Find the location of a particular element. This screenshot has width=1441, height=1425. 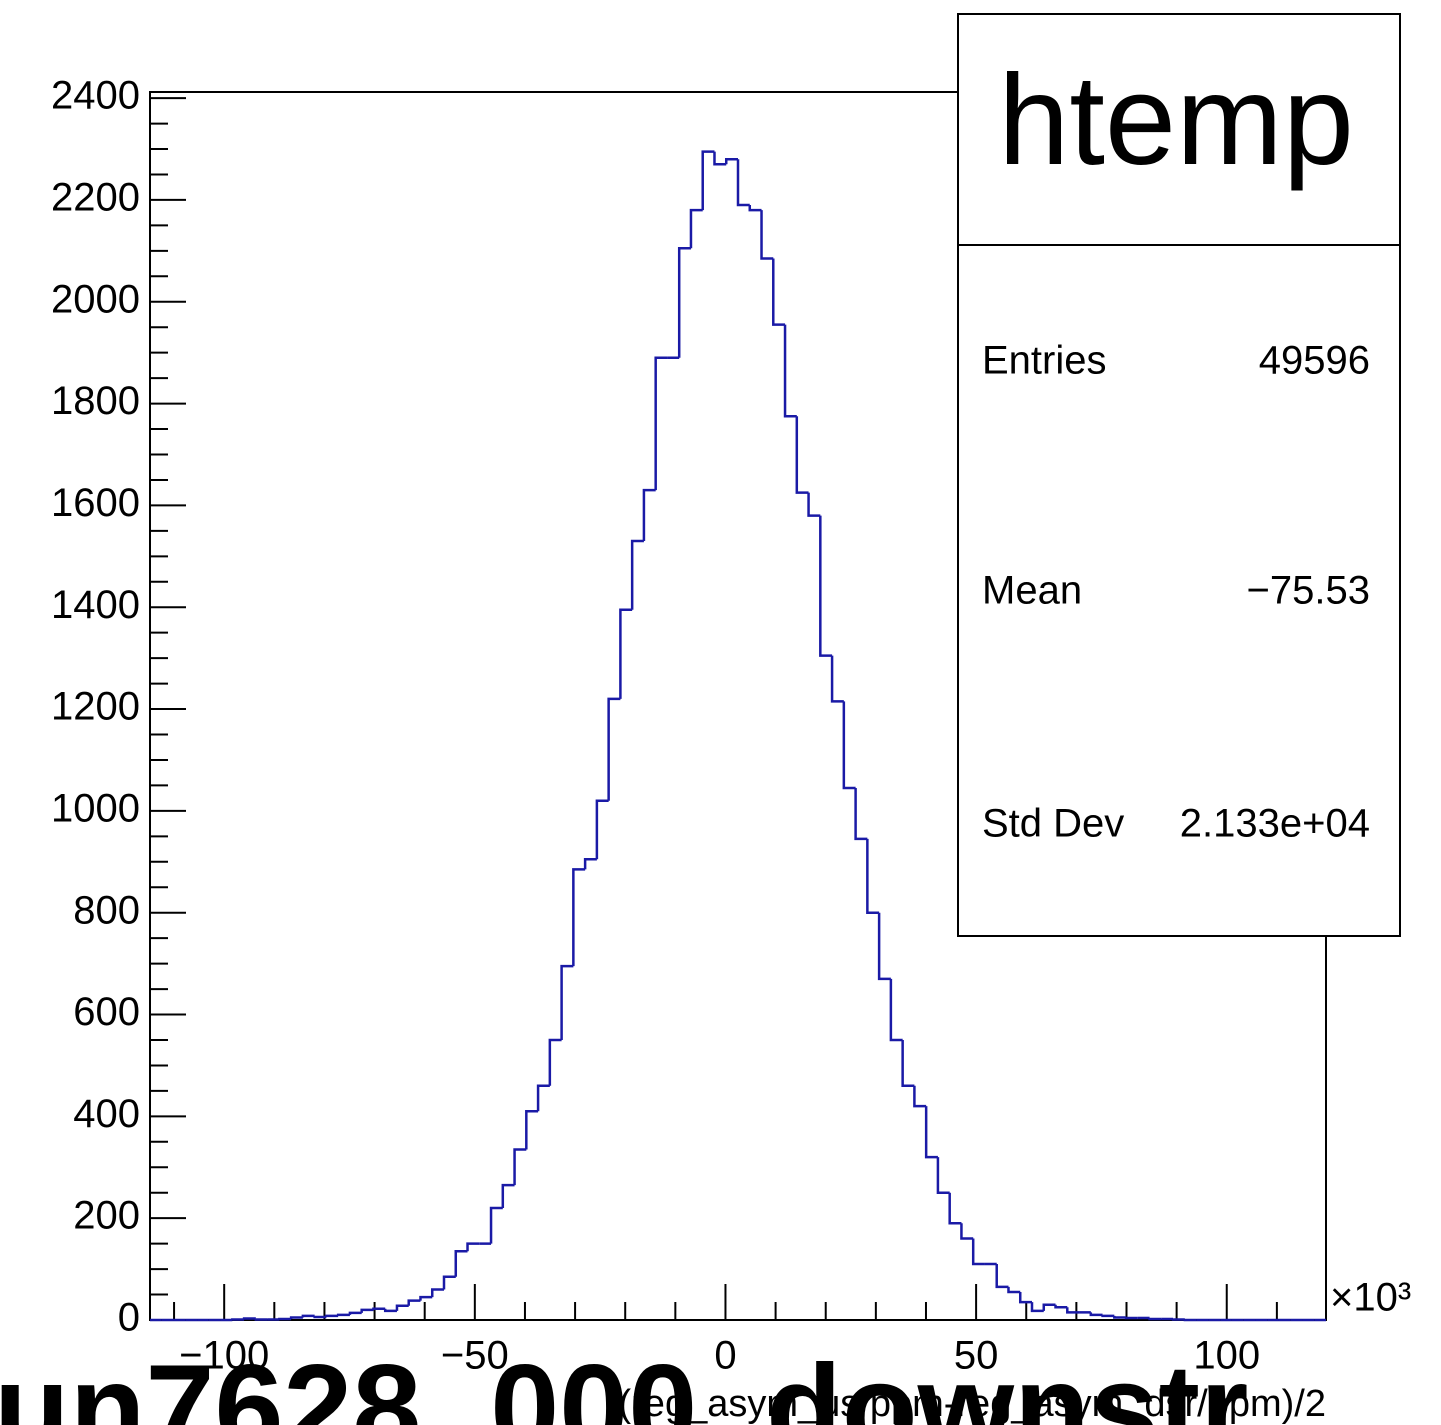

y-tick-label: 400 is located at coordinates (106, 1114).